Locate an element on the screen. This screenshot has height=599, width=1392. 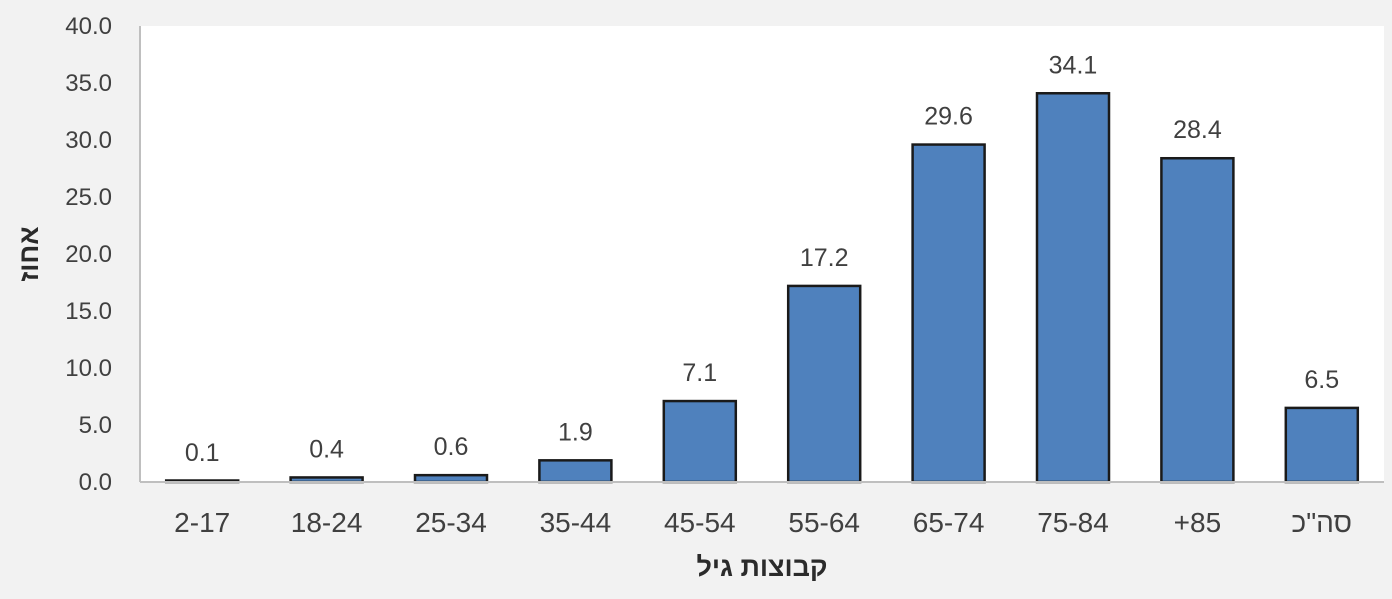
x-tick-label: 35-44 is located at coordinates (576, 522).